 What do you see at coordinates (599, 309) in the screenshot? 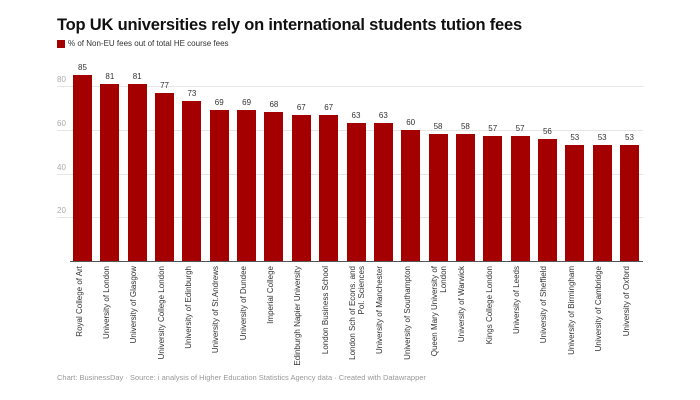
I see `x-axis-label: University of Cambridge` at bounding box center [599, 309].